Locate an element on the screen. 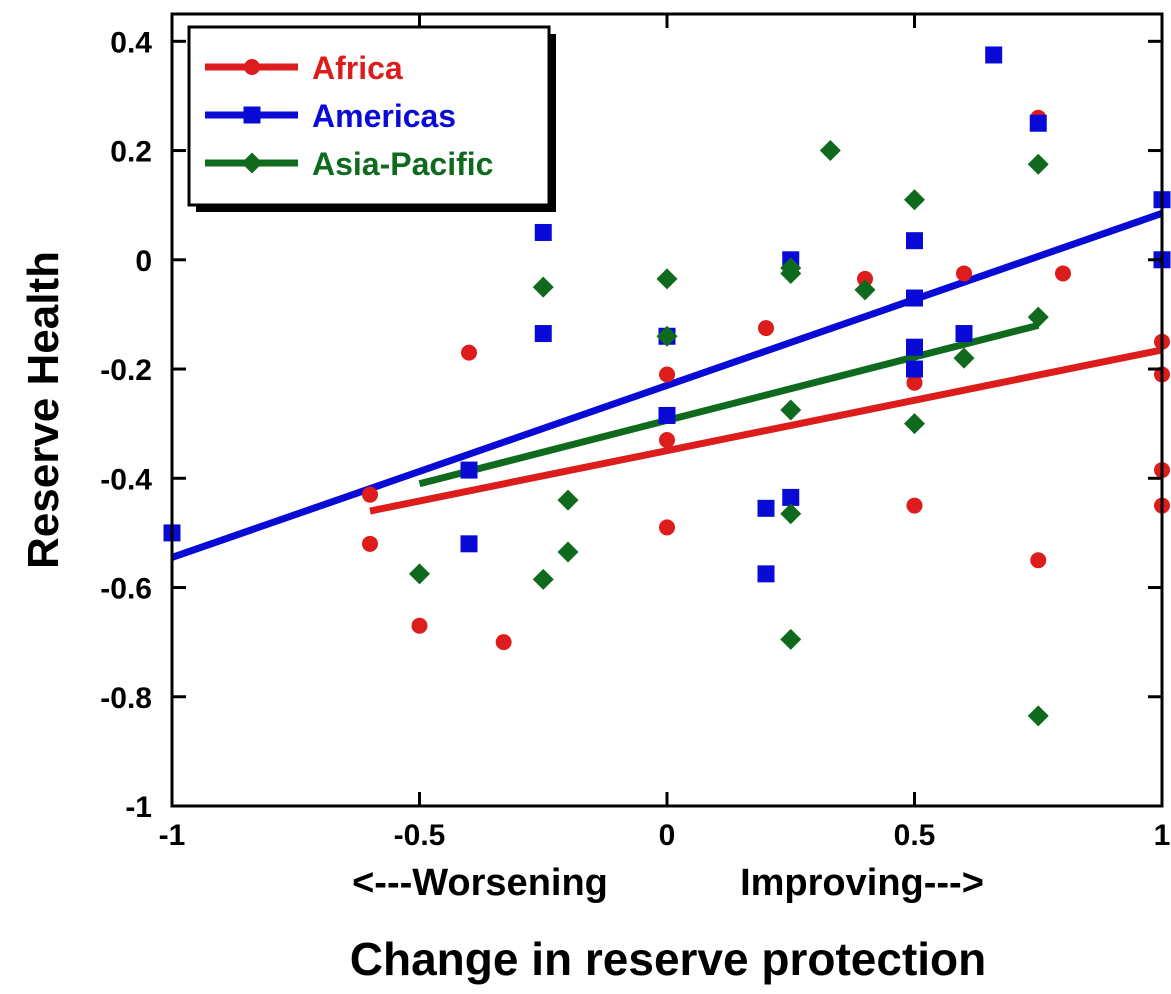 The width and height of the screenshot is (1171, 994). legend-marker-africa is located at coordinates (252, 67).